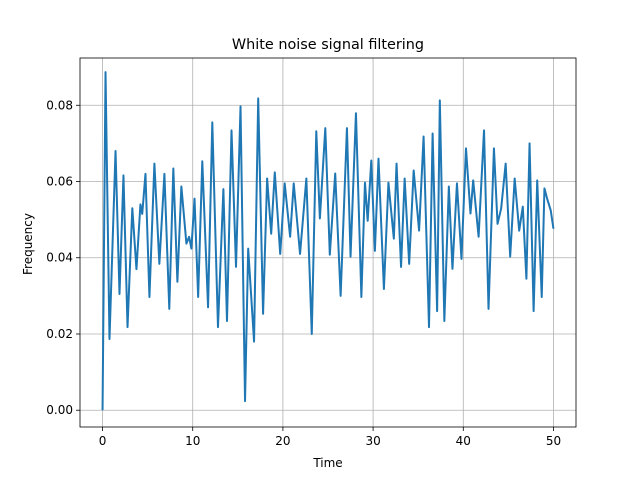  Describe the element at coordinates (553, 441) in the screenshot. I see `x-tick-label: 50` at that location.